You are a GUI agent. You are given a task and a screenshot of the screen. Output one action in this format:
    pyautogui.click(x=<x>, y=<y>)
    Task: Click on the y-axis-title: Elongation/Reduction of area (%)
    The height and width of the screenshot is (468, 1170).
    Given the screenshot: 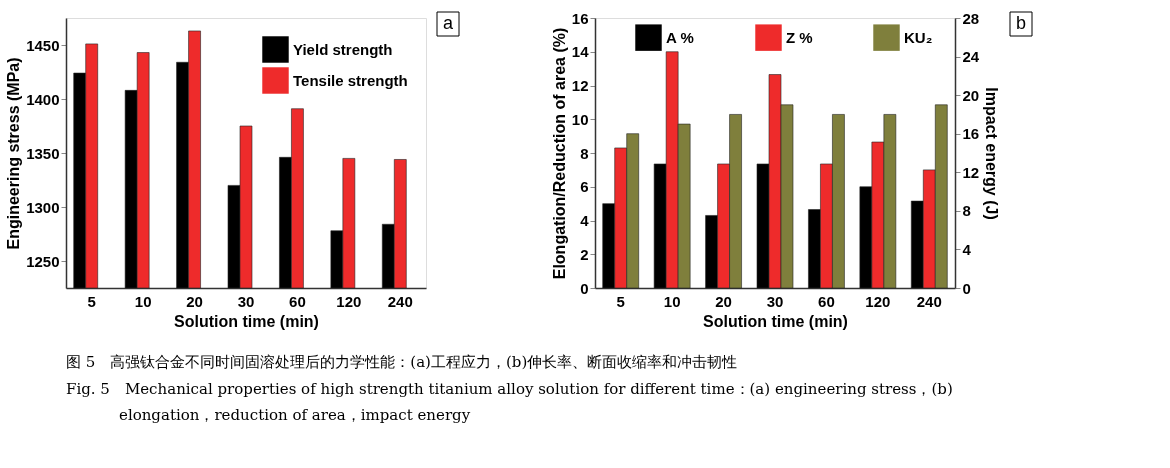 What is the action you would take?
    pyautogui.click(x=559, y=153)
    